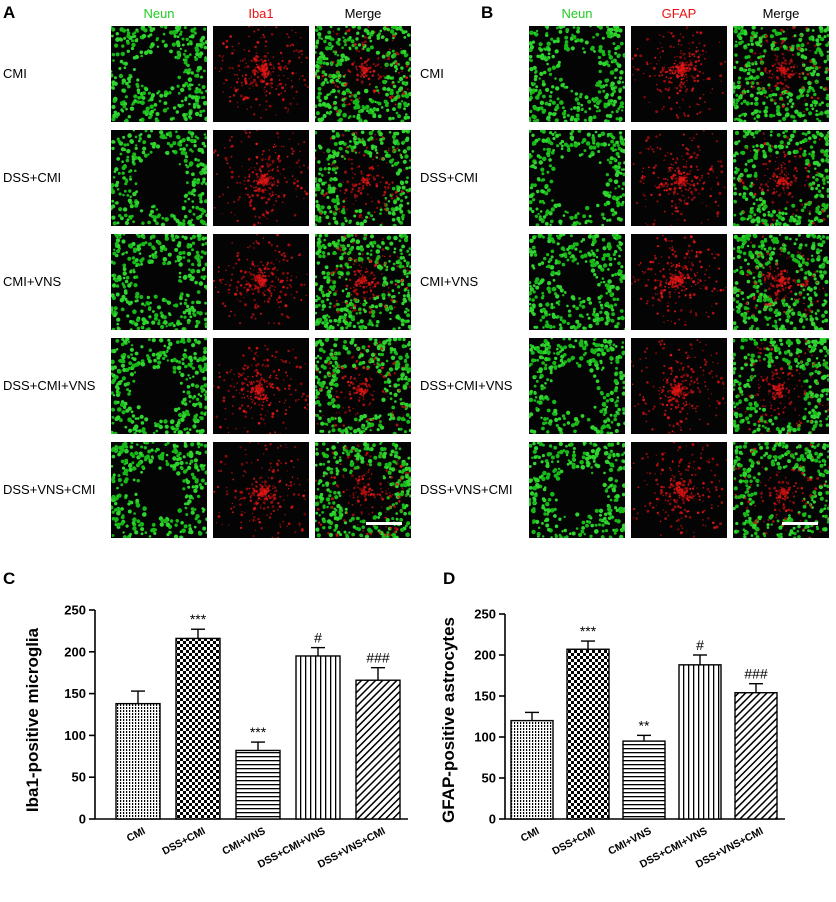  I want to click on col-head-neun-a: Neun, so click(159, 13).